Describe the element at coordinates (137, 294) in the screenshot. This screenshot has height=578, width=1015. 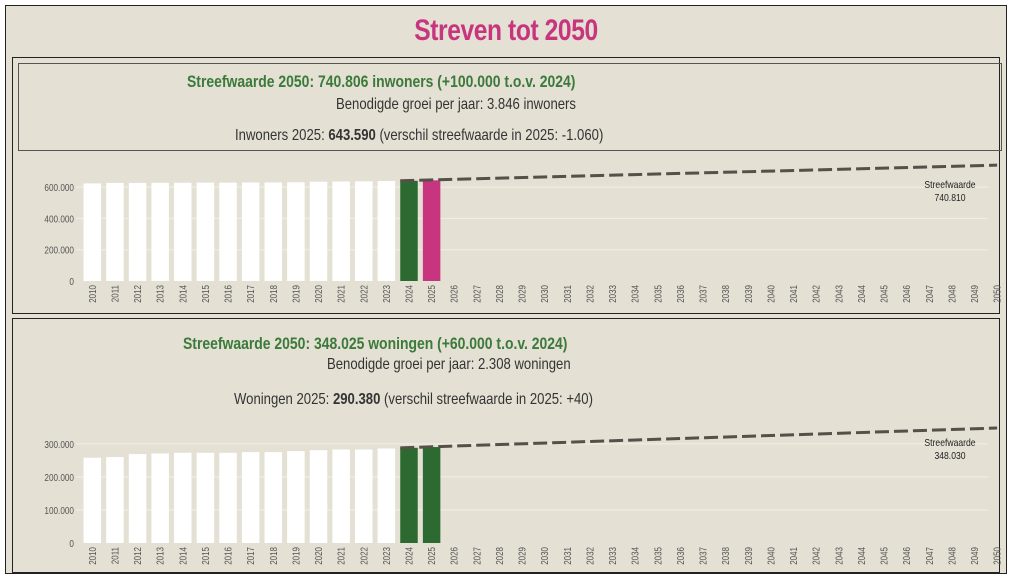
I see `inwoners-xtick-label: 2012` at that location.